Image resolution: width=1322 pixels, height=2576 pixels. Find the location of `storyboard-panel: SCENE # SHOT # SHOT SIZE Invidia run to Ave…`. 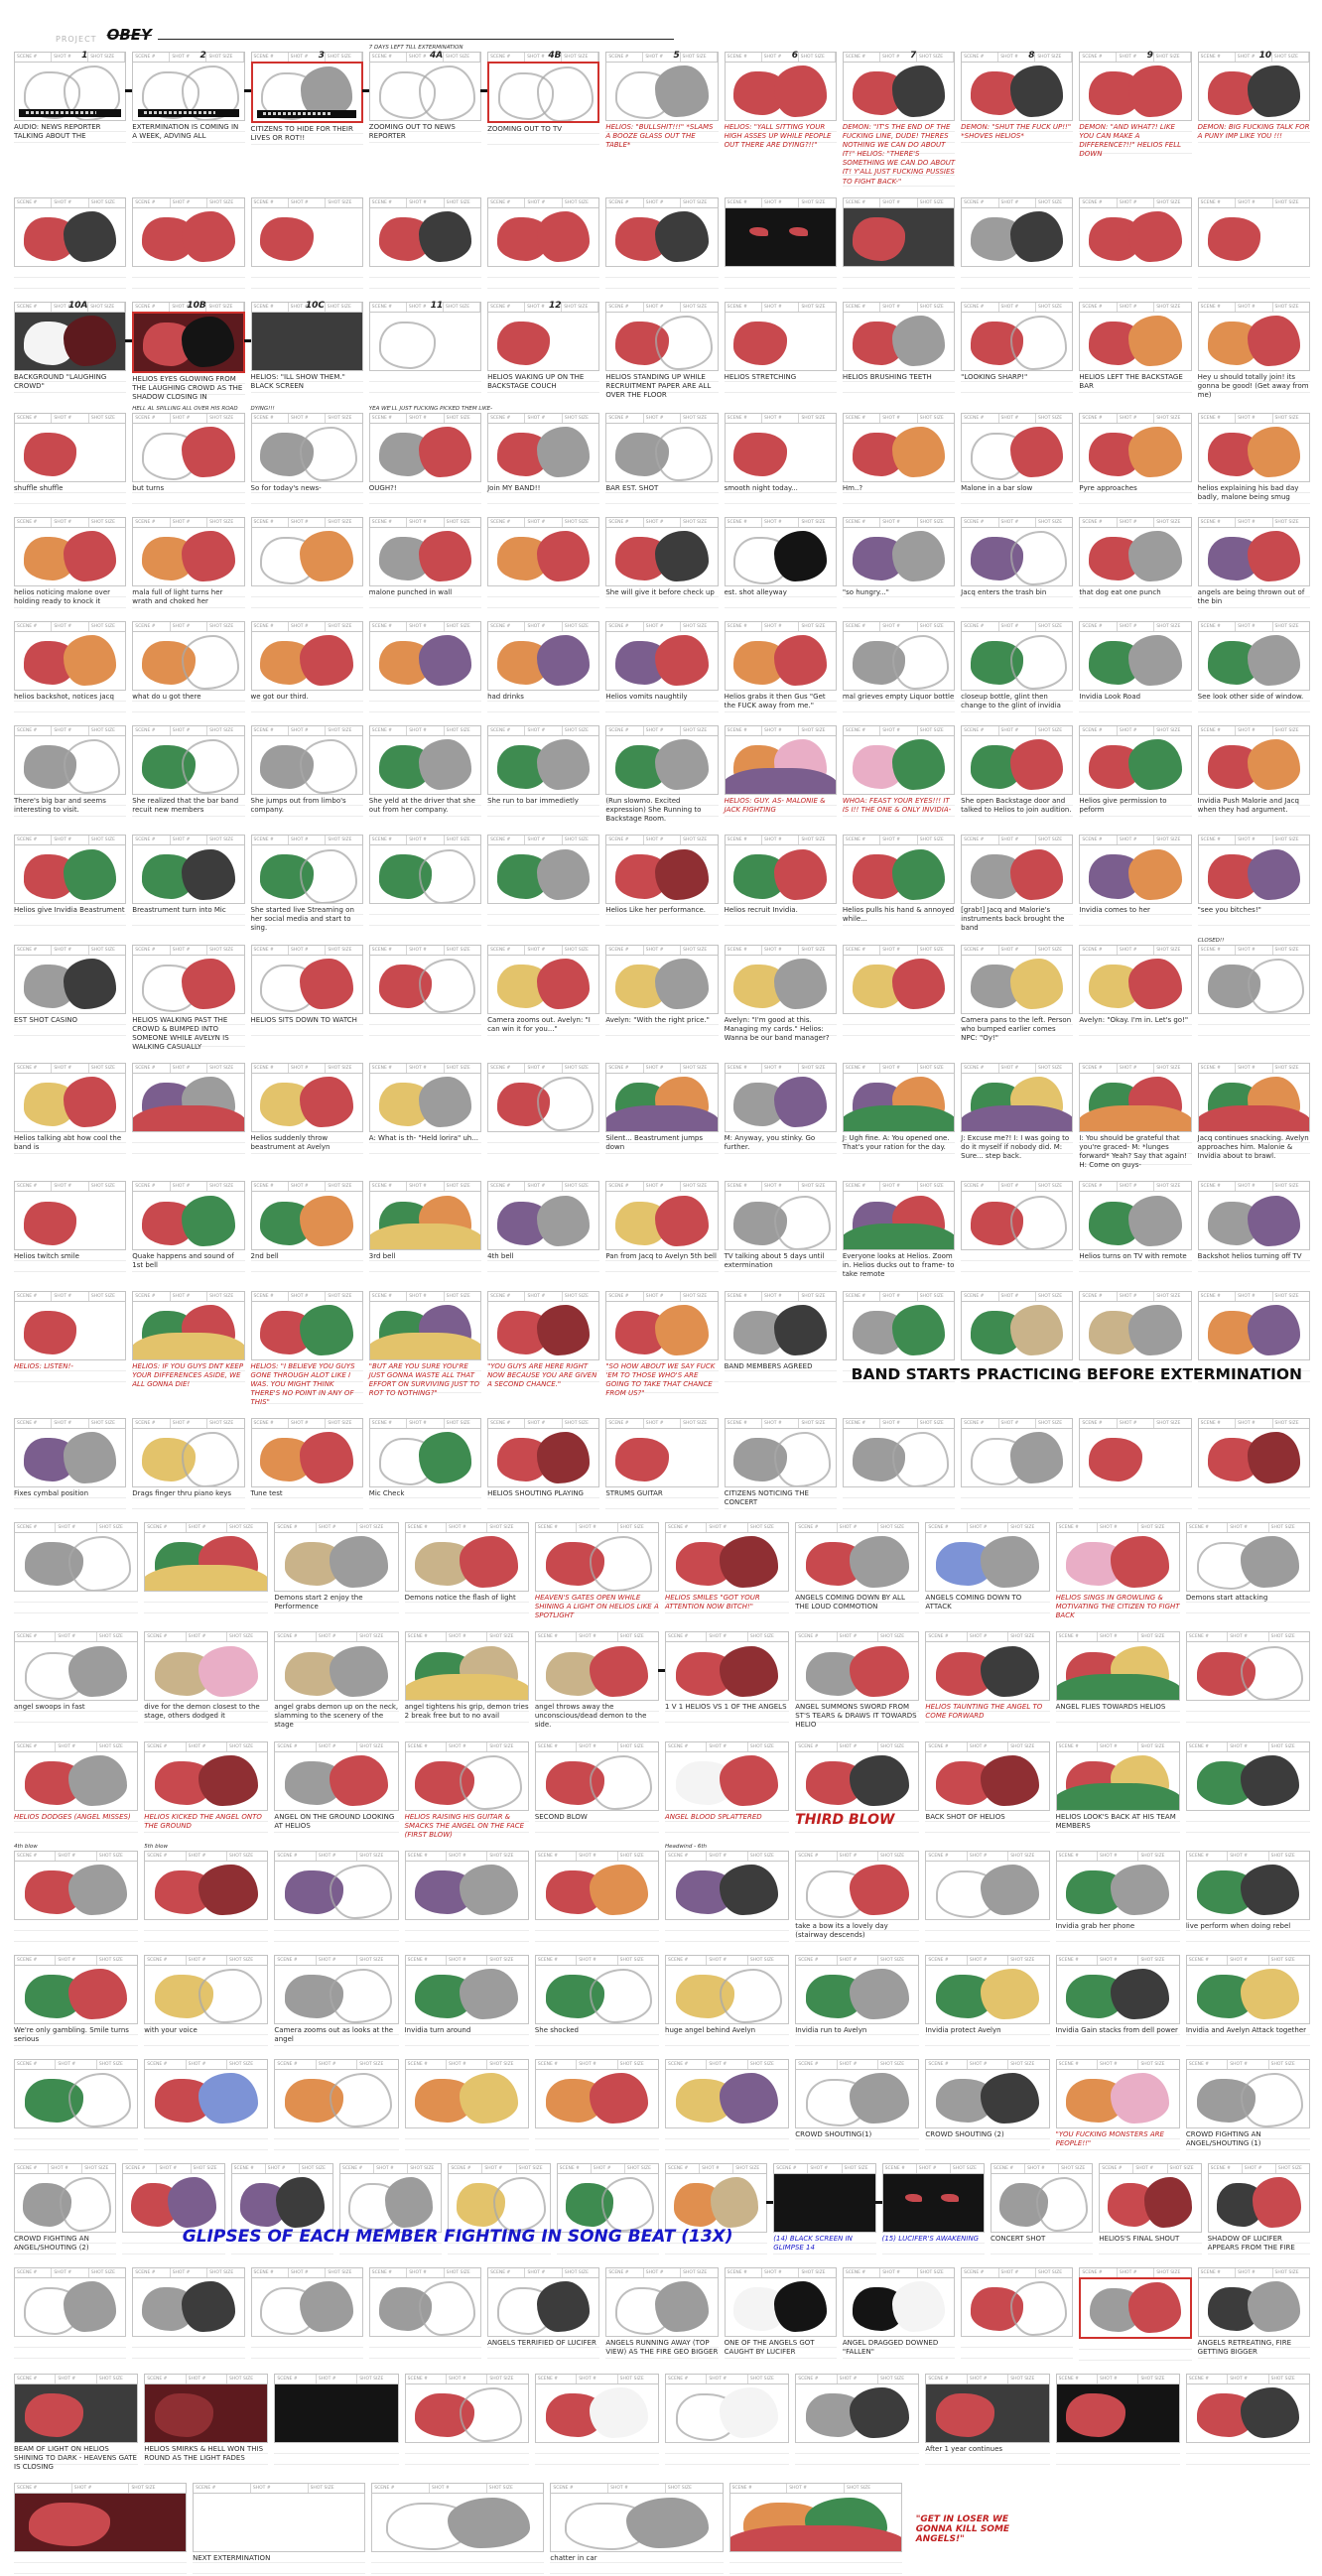

storyboard-panel: SCENE # SHOT # SHOT SIZE Invidia run to Ave… is located at coordinates (857, 2001).